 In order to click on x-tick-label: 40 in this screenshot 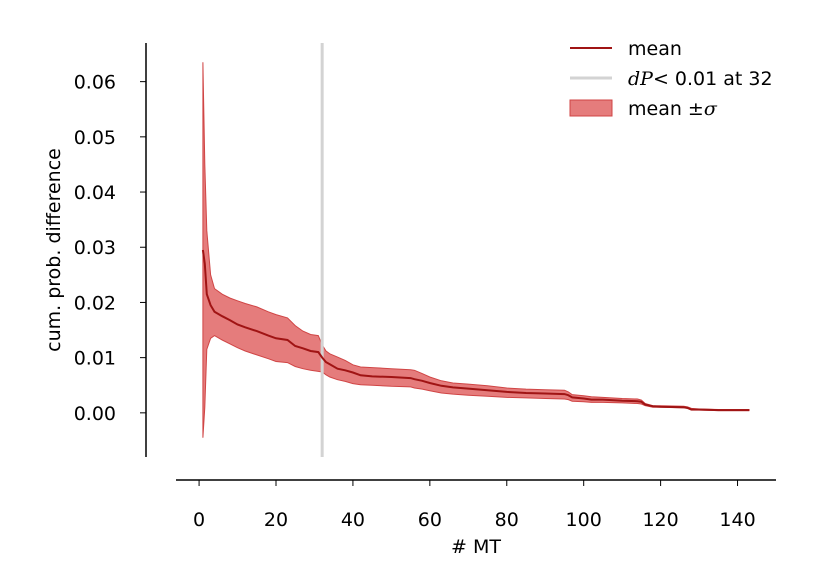, I will do `click(353, 520)`.